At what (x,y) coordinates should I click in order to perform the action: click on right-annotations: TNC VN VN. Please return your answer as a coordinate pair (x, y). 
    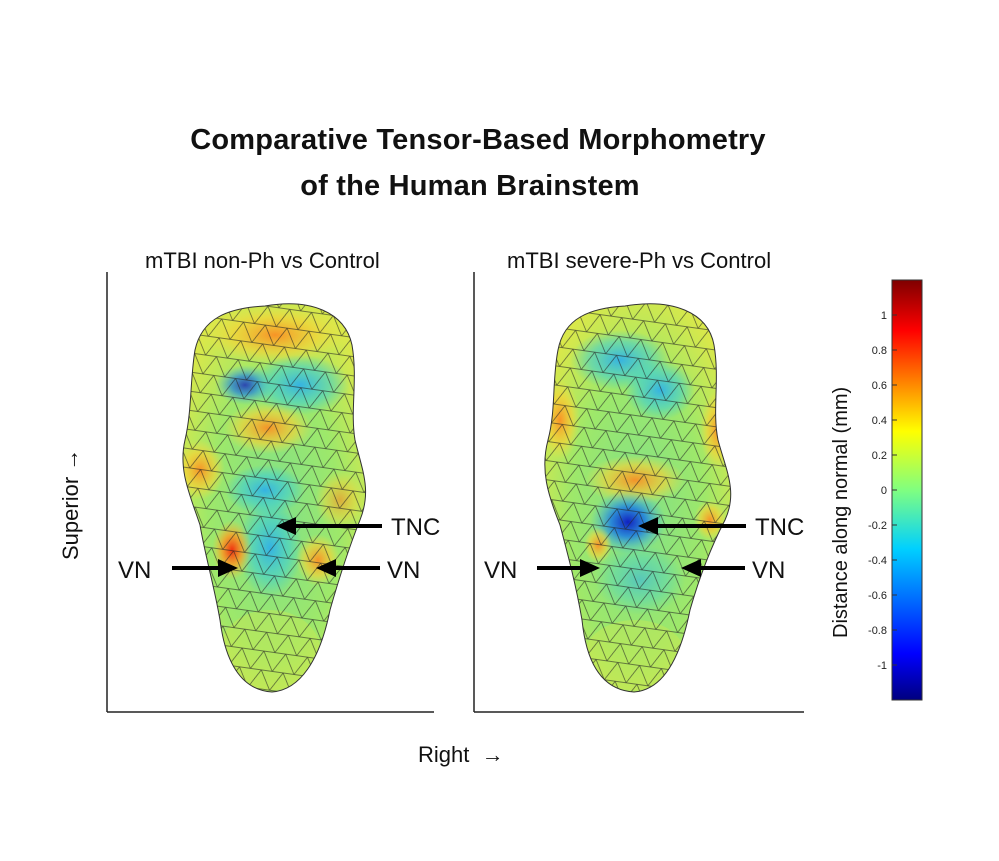
    Looking at the image, I should click on (644, 549).